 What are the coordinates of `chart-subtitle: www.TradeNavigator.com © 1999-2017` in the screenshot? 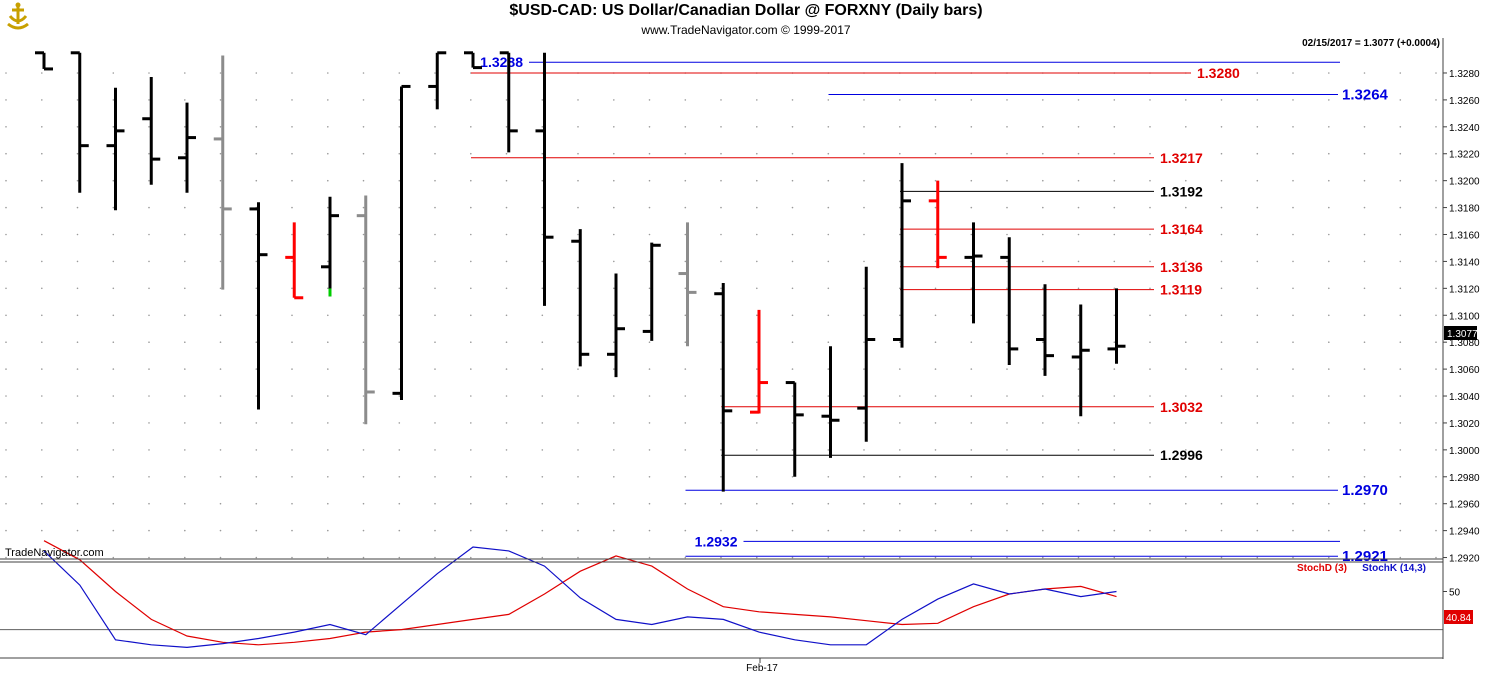 It's located at (746, 30).